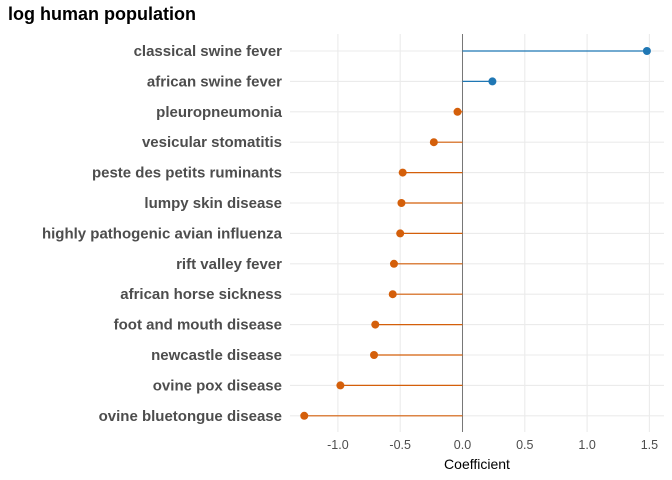 The height and width of the screenshot is (480, 672). What do you see at coordinates (338, 445) in the screenshot?
I see `x-tick-label: -1.0` at bounding box center [338, 445].